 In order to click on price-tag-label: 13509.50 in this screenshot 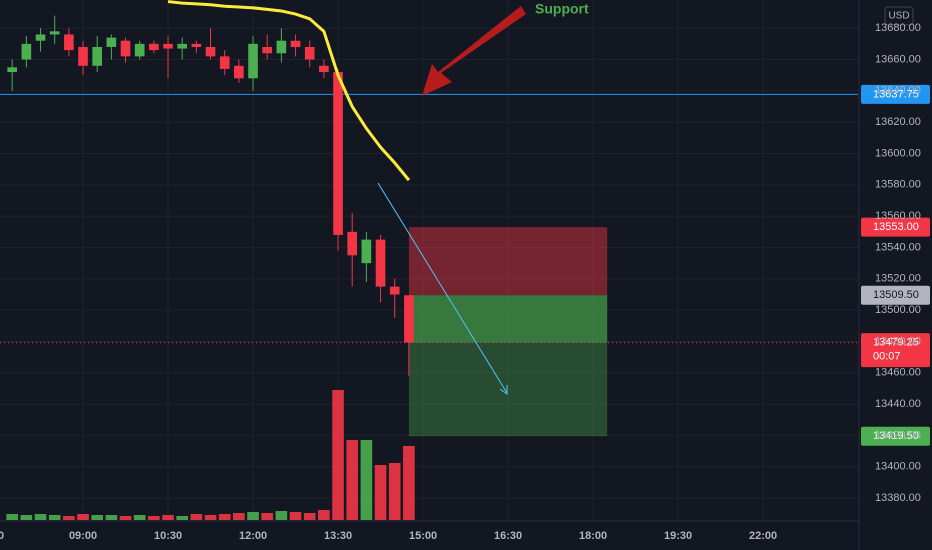, I will do `click(896, 295)`.